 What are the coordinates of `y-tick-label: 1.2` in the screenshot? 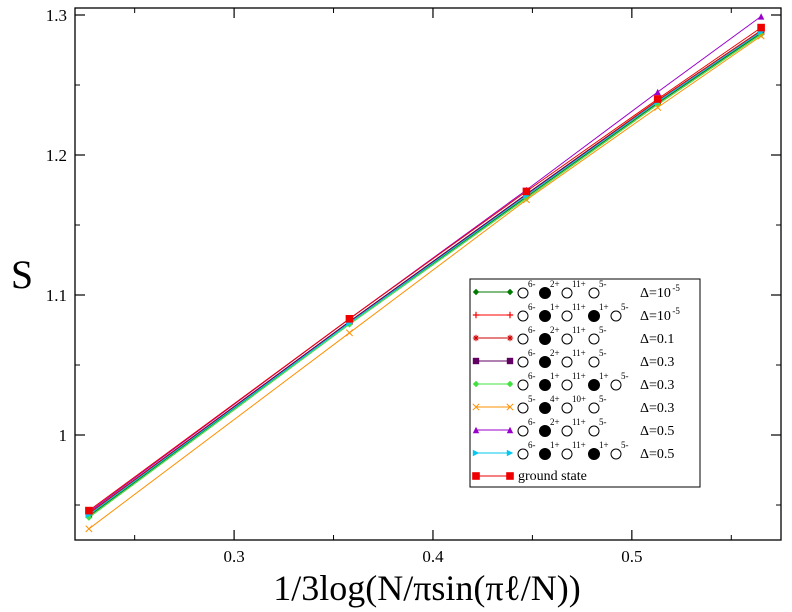 It's located at (56, 155).